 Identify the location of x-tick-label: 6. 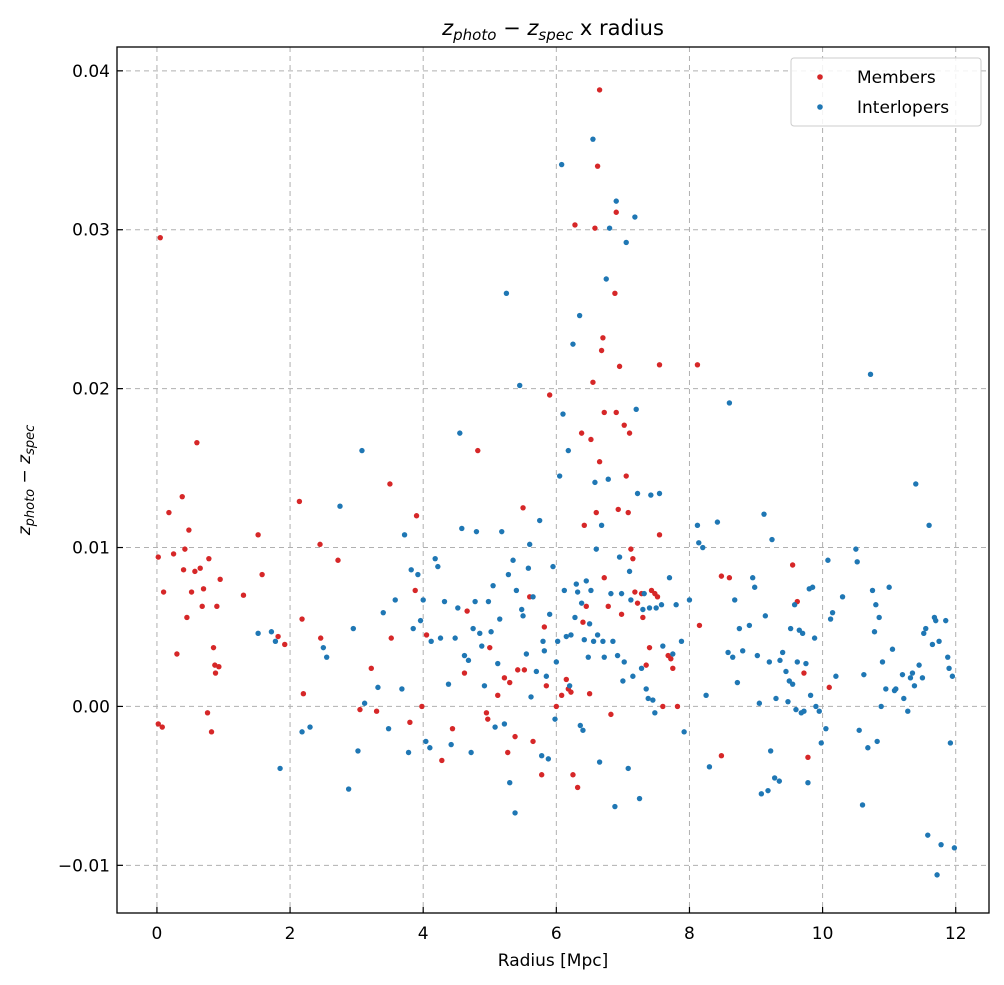
(556, 934).